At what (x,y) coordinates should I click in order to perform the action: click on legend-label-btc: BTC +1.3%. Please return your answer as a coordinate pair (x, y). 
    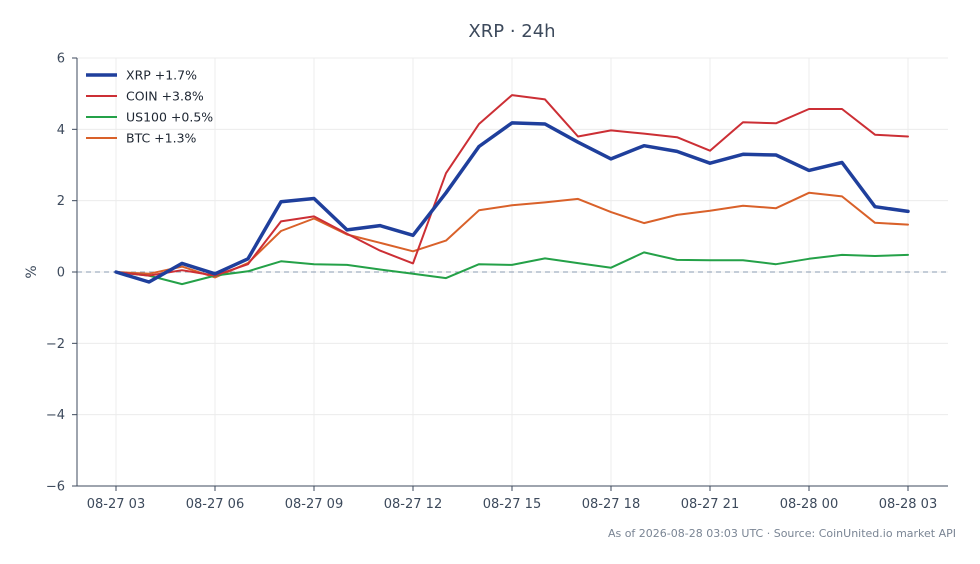
    Looking at the image, I should click on (161, 138).